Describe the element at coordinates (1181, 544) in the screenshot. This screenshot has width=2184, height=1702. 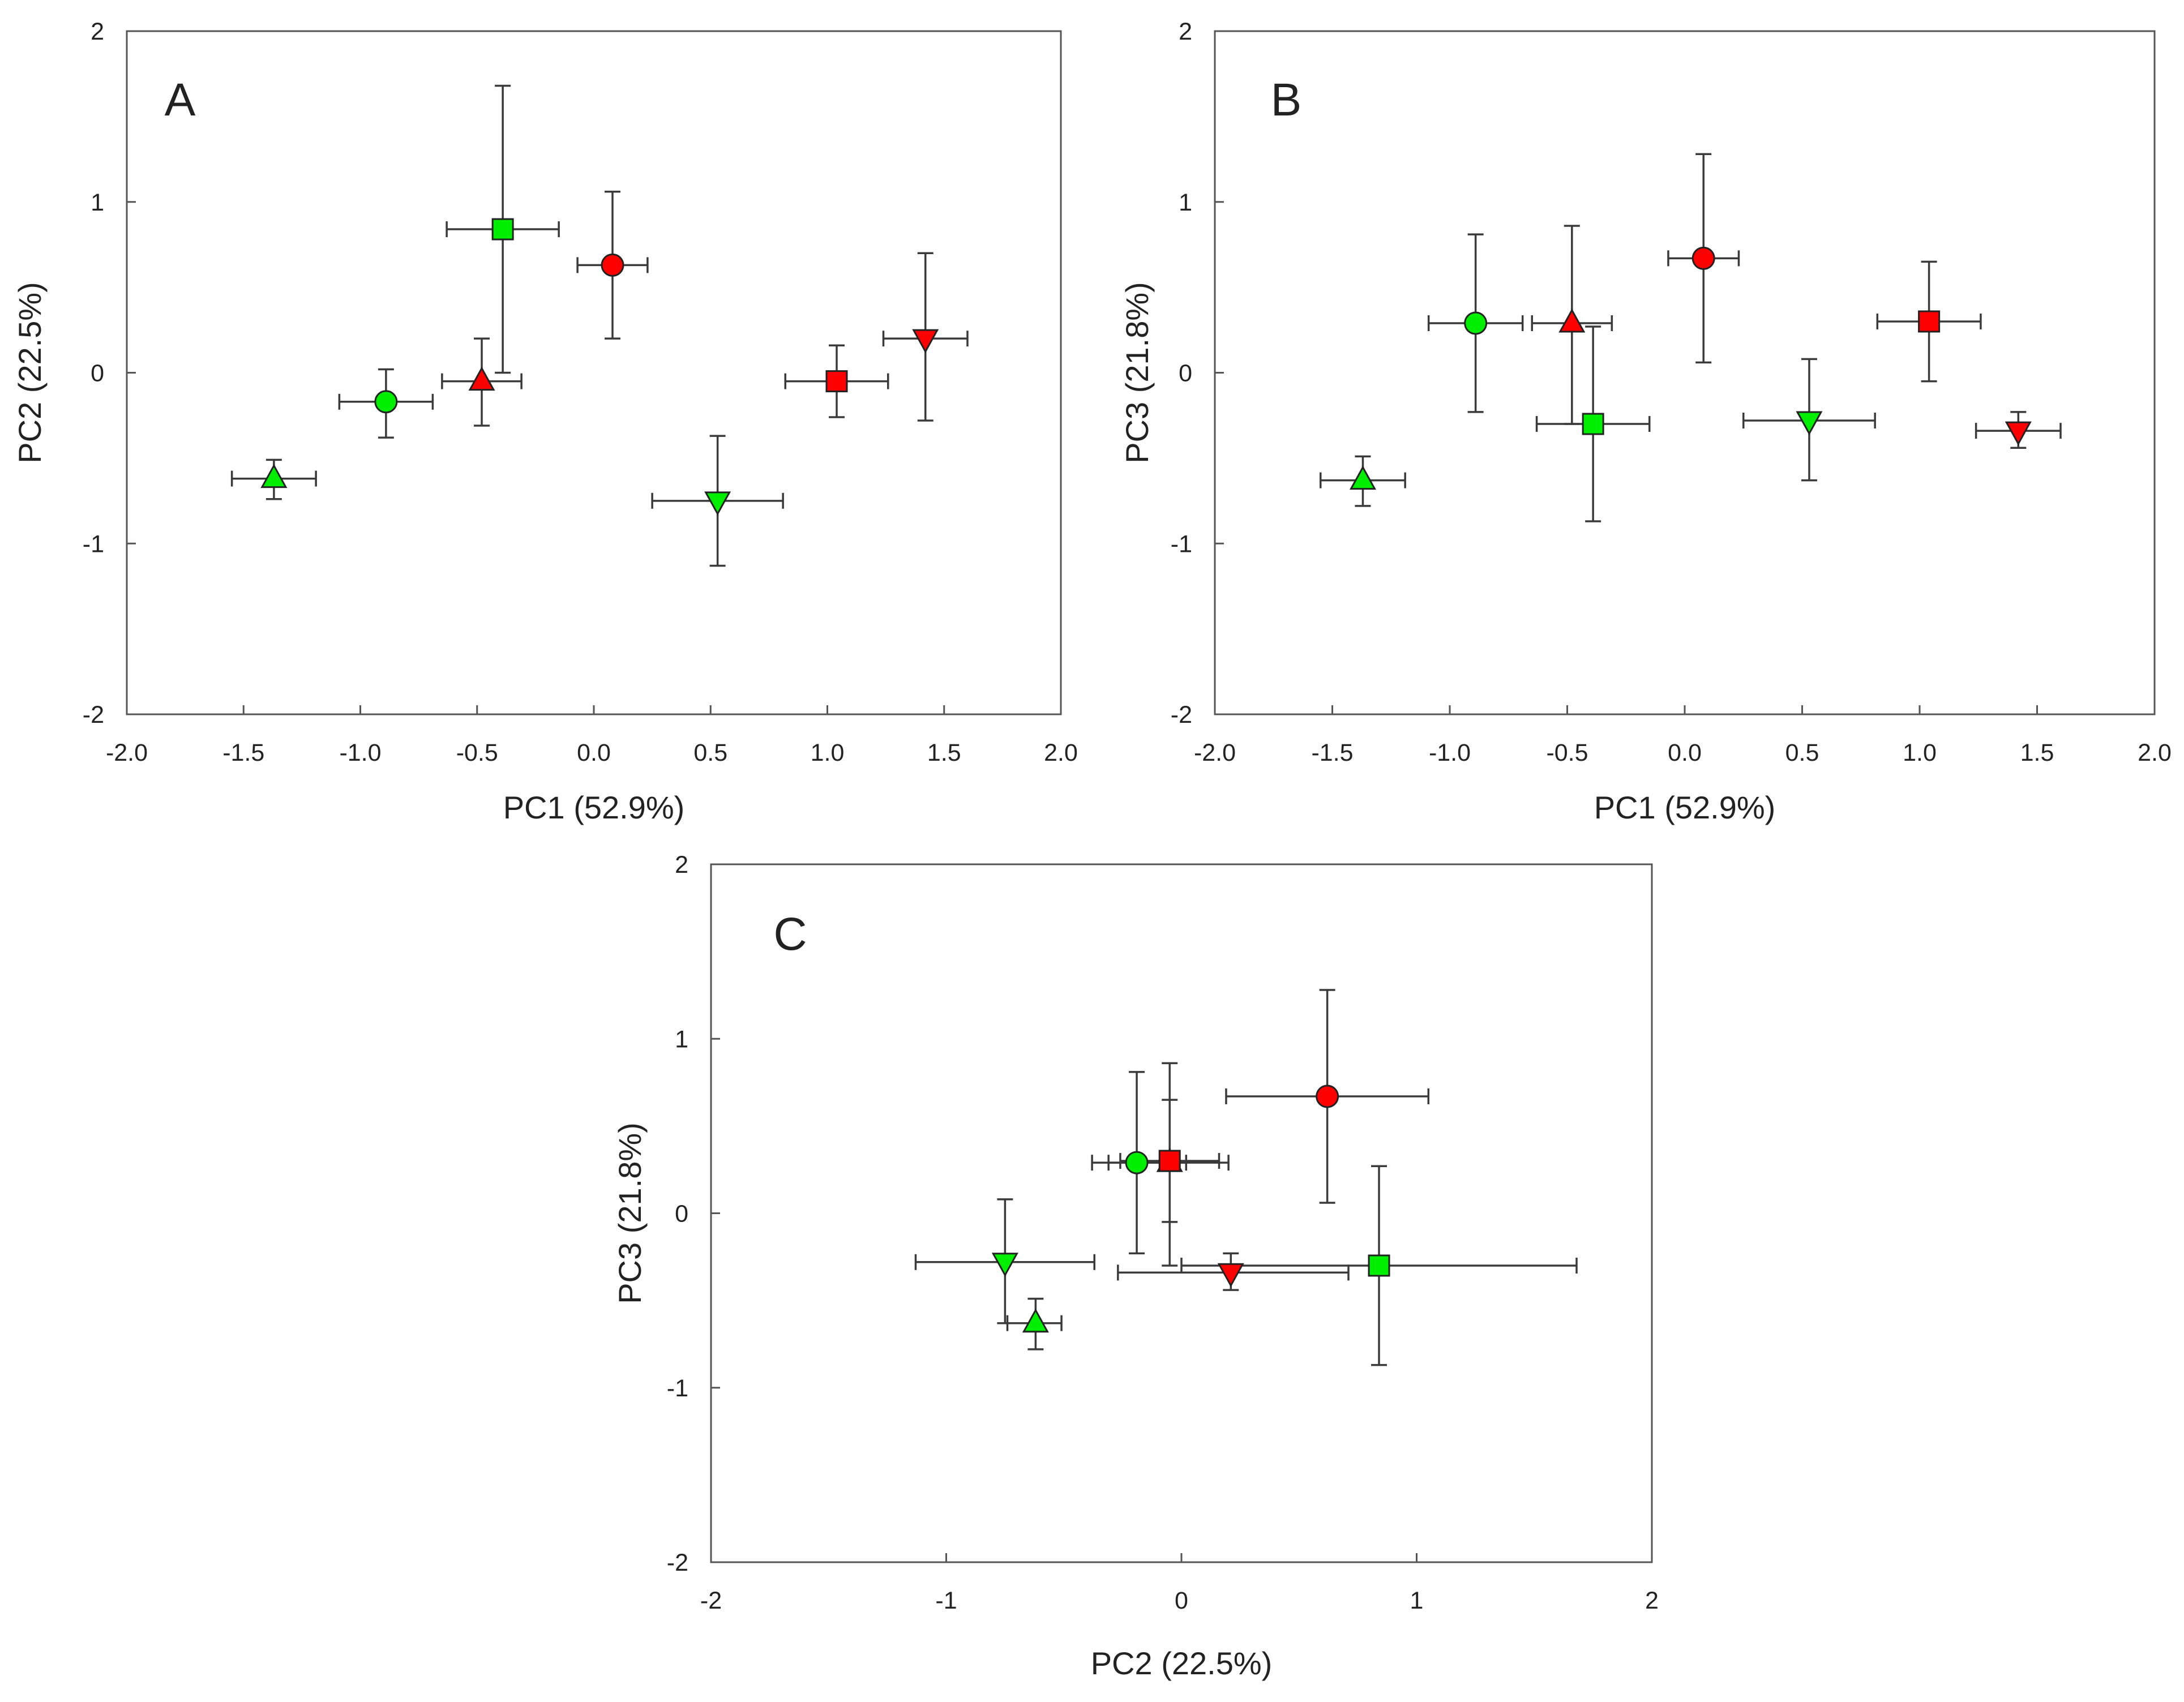
I see `panel-b-y-tick-label: -1` at that location.